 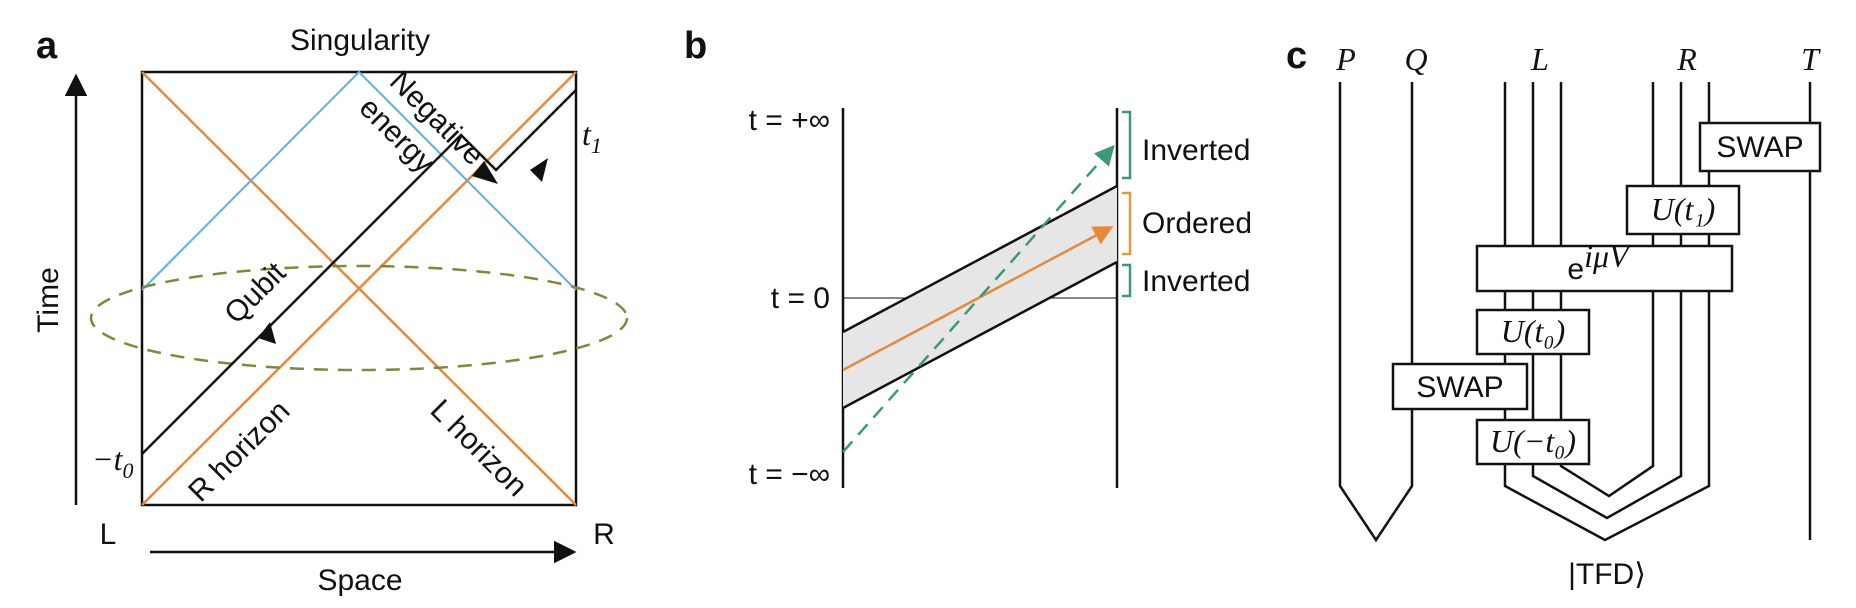 What do you see at coordinates (112, 462) in the screenshot?
I see `minus-t0-label: −t0` at bounding box center [112, 462].